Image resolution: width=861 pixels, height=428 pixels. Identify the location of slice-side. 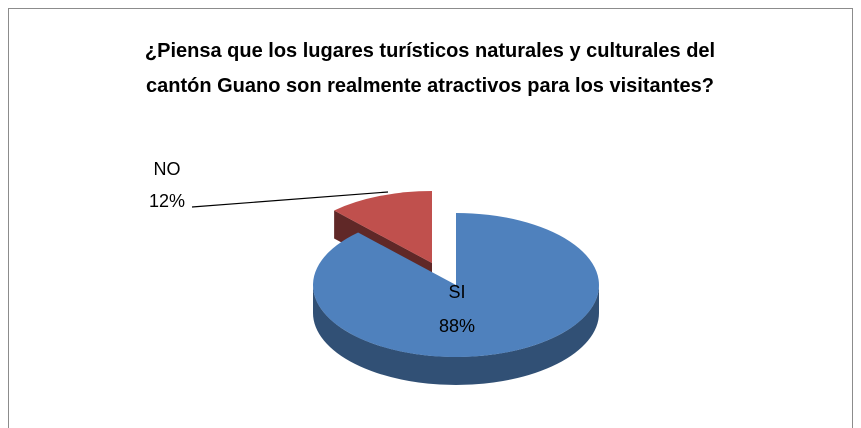
(456, 335).